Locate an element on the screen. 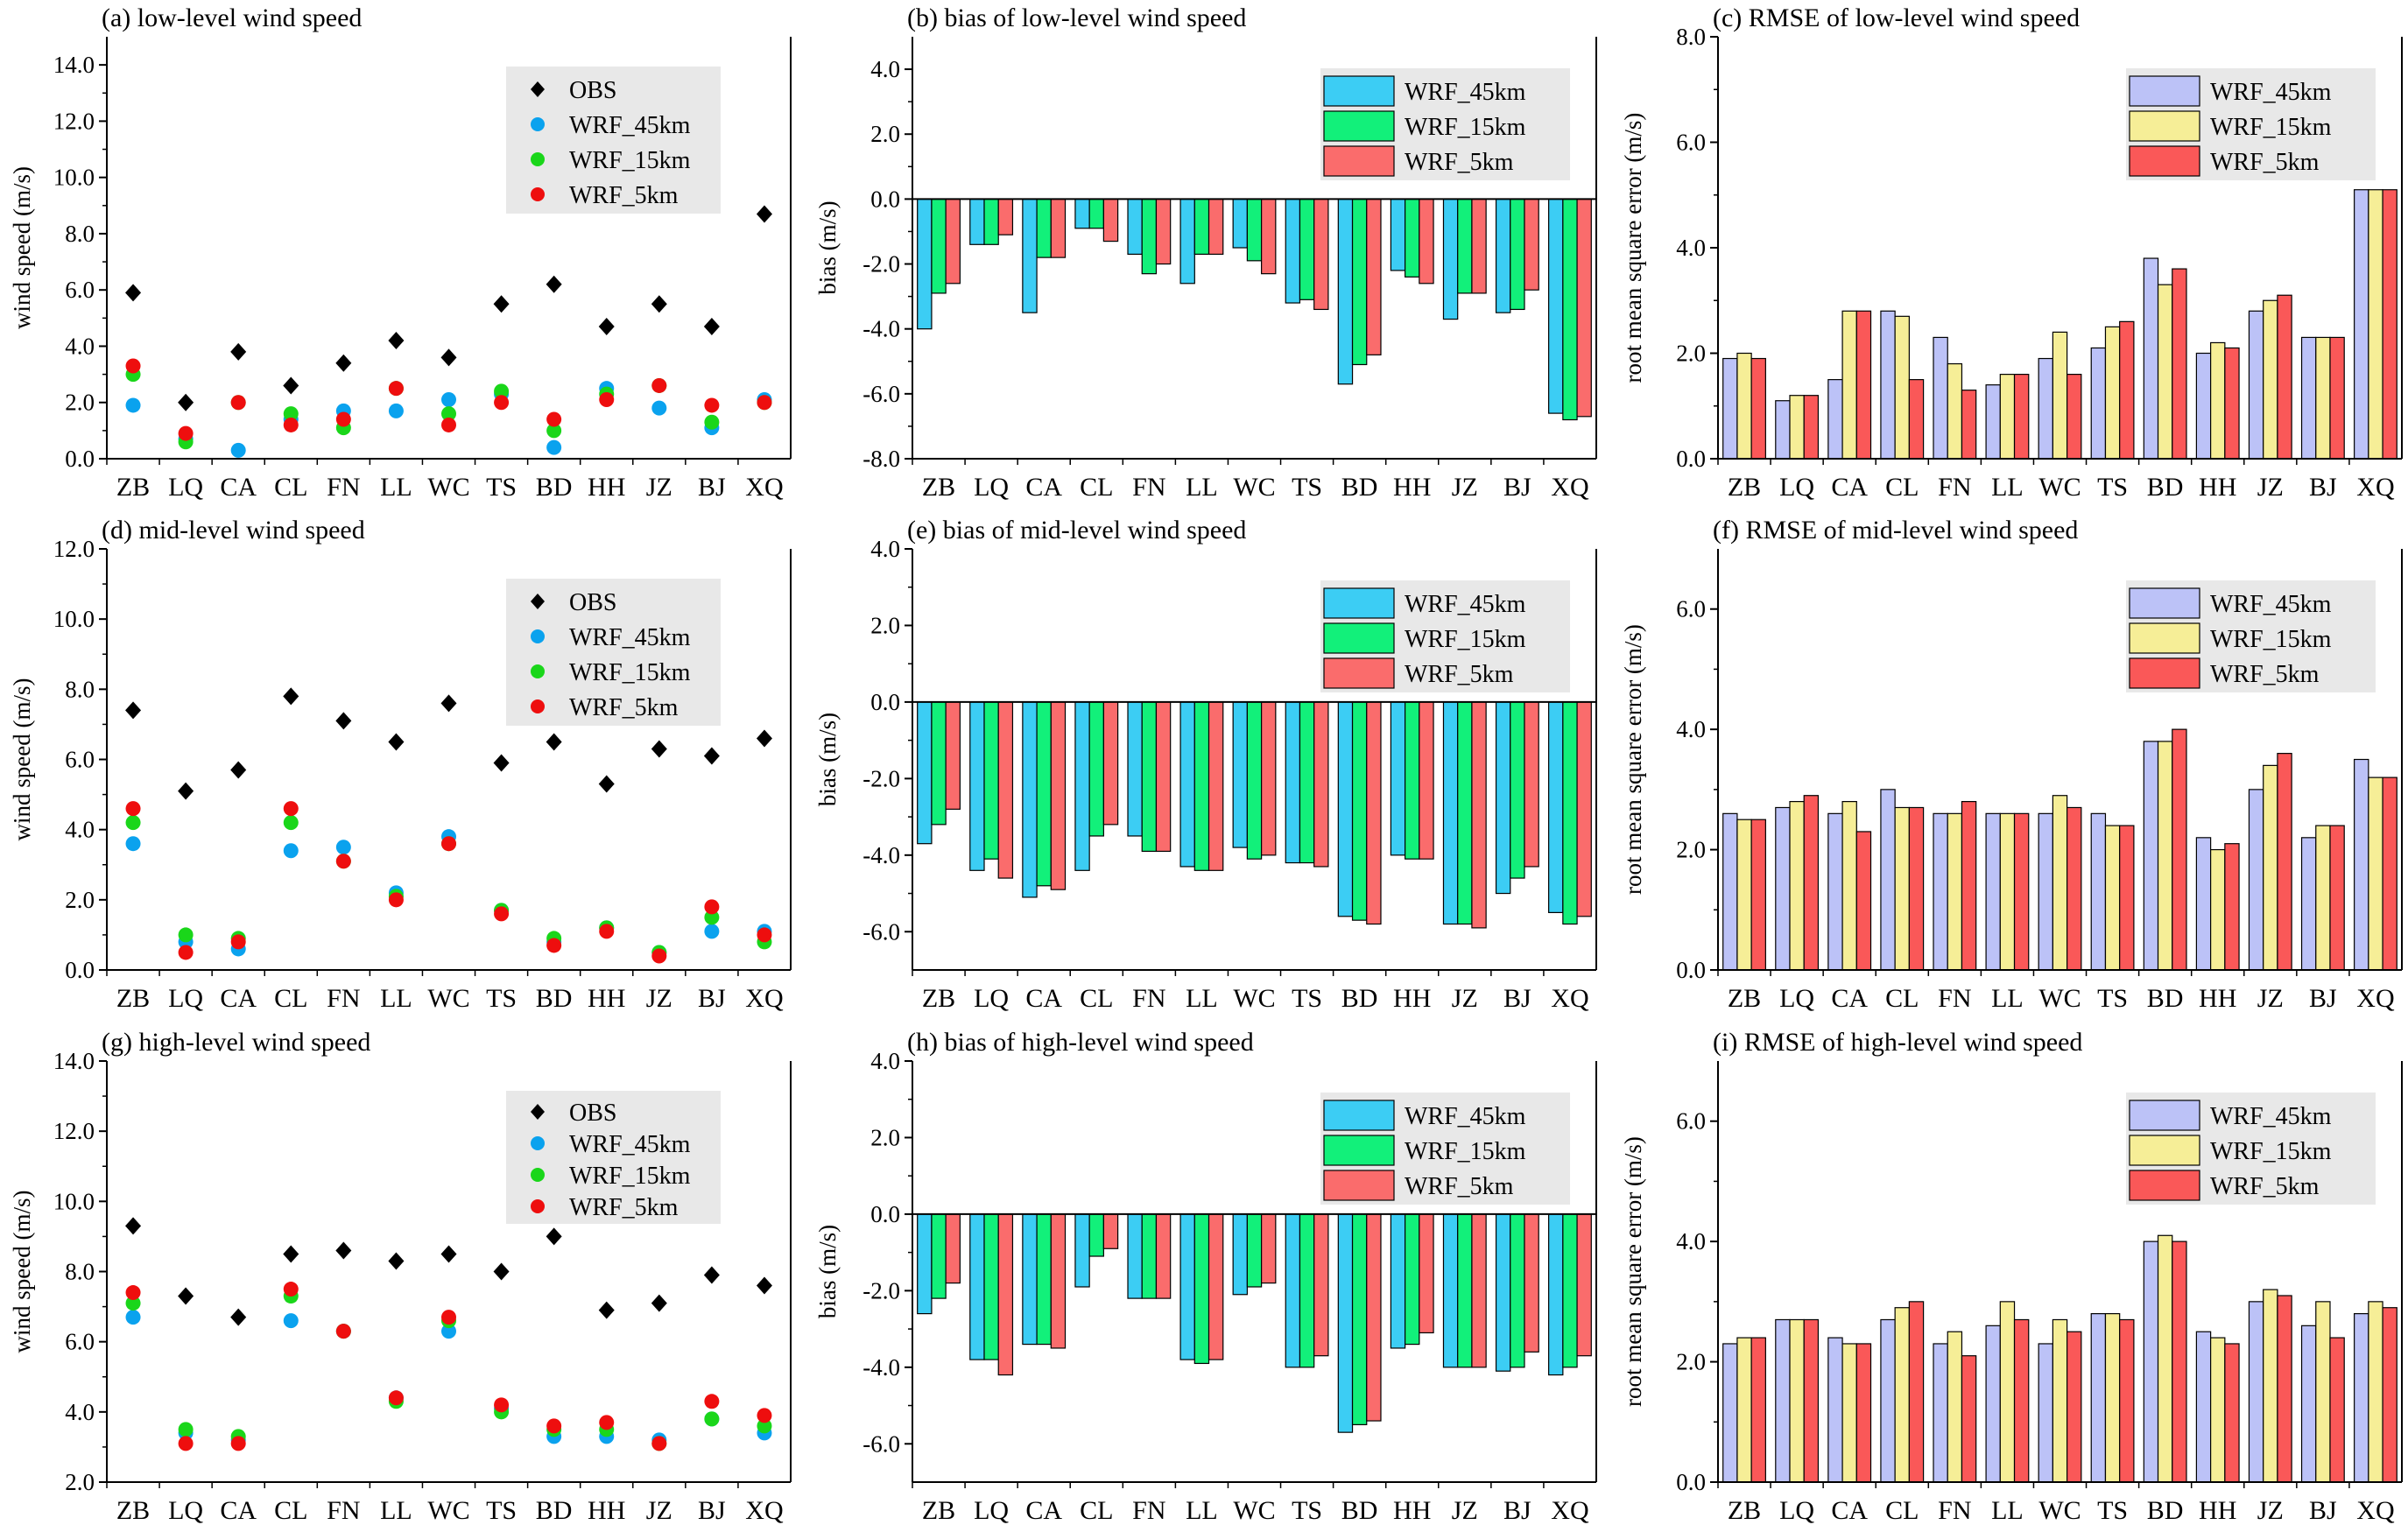 Image resolution: width=2408 pixels, height=1539 pixels. chart-f-bar-WRF_15km-BD is located at coordinates (2165, 856).